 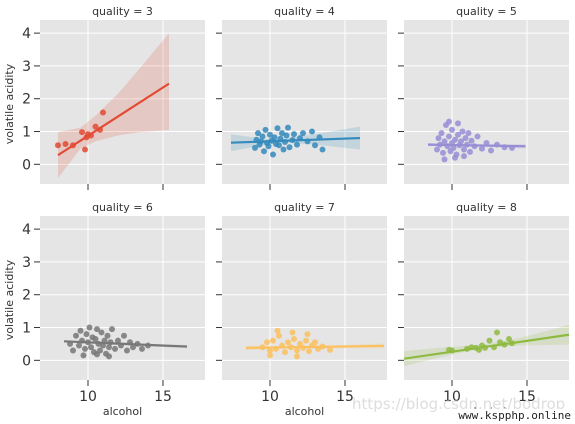 What do you see at coordinates (122, 11) in the screenshot?
I see `panel-1-title: quality = 3` at bounding box center [122, 11].